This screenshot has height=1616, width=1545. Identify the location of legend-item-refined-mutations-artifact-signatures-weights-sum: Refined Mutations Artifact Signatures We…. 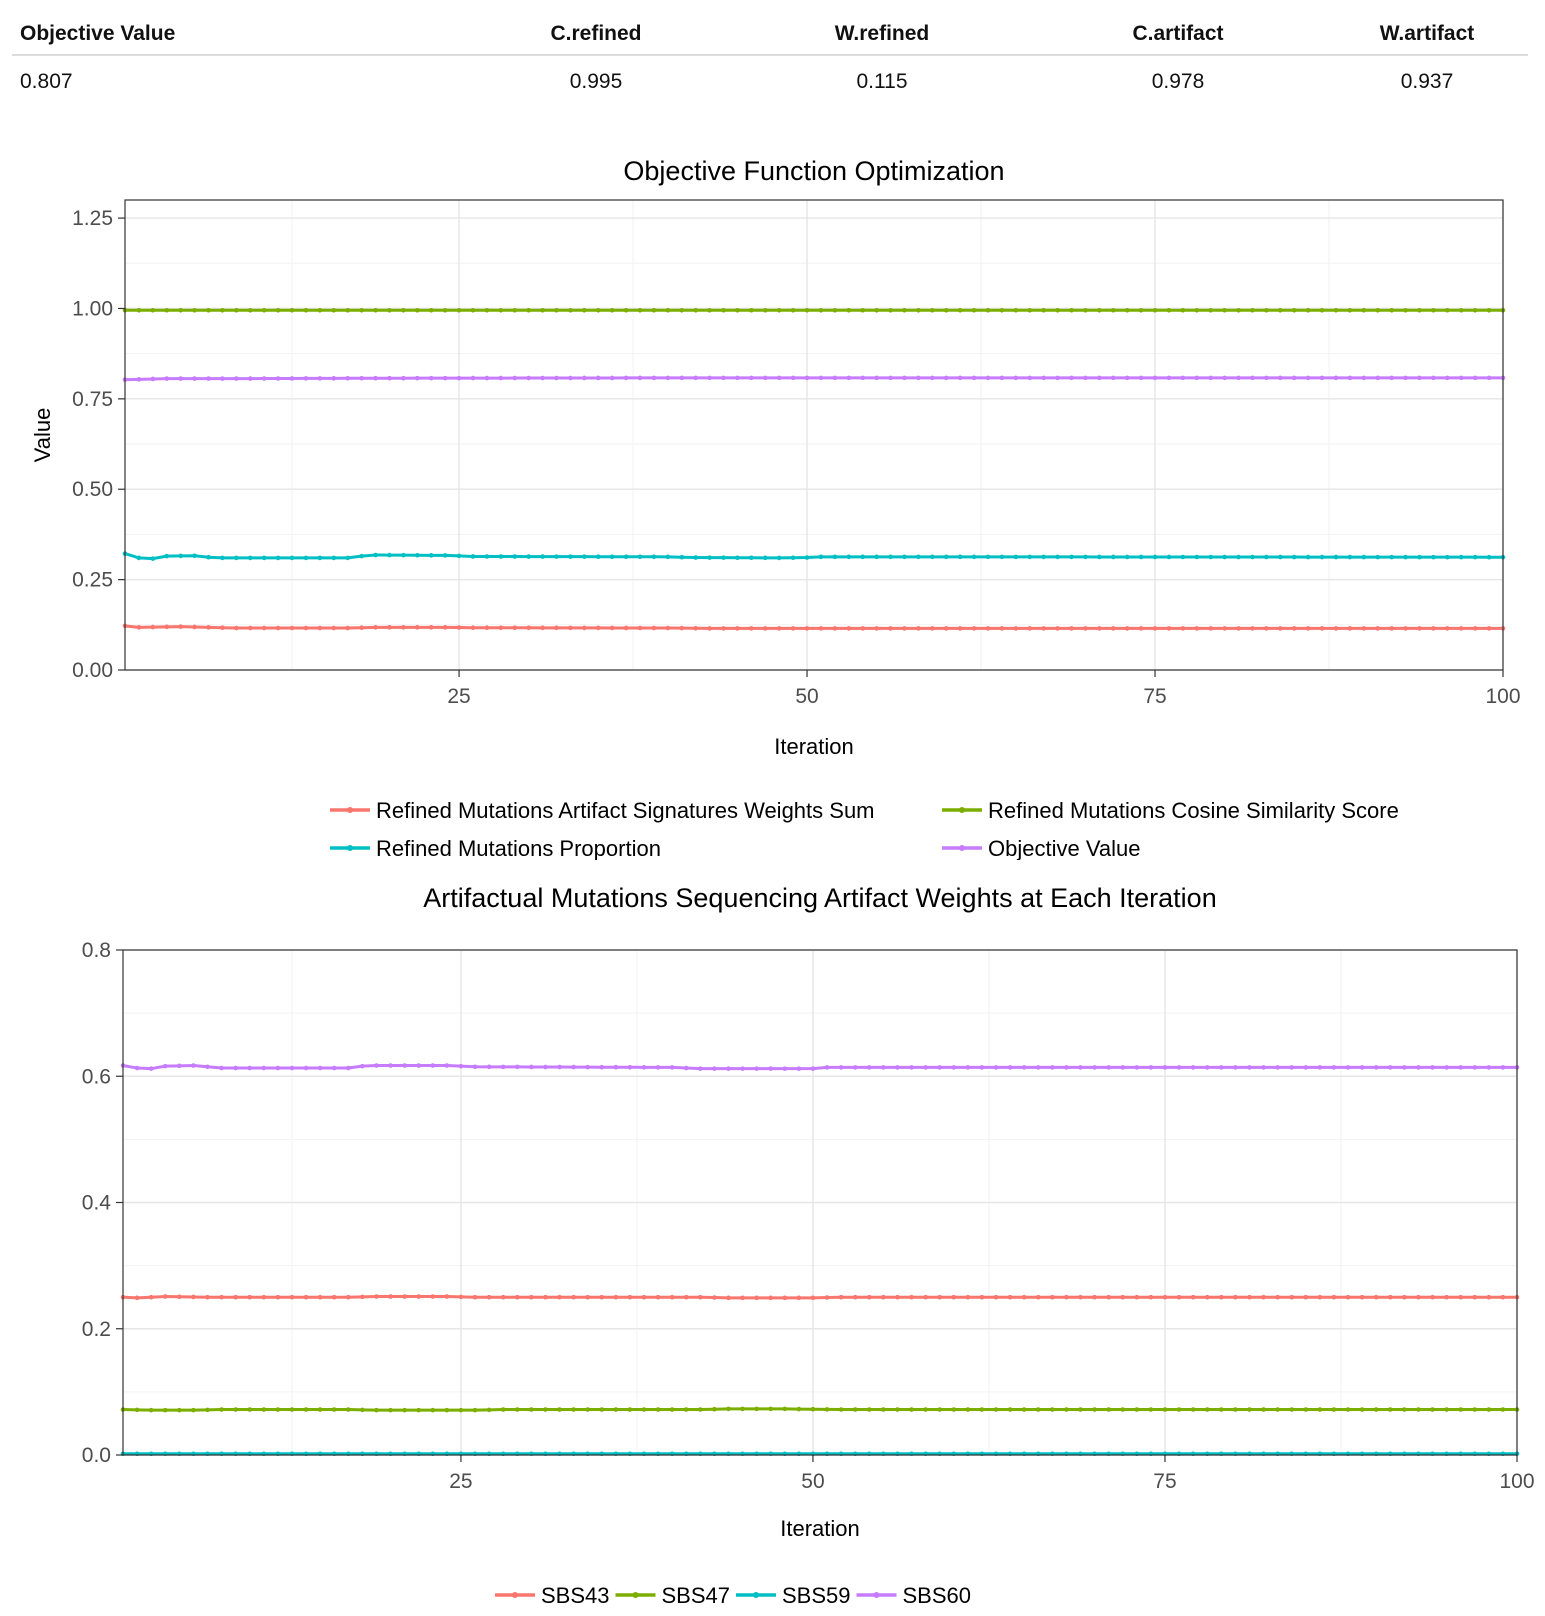
(602, 810).